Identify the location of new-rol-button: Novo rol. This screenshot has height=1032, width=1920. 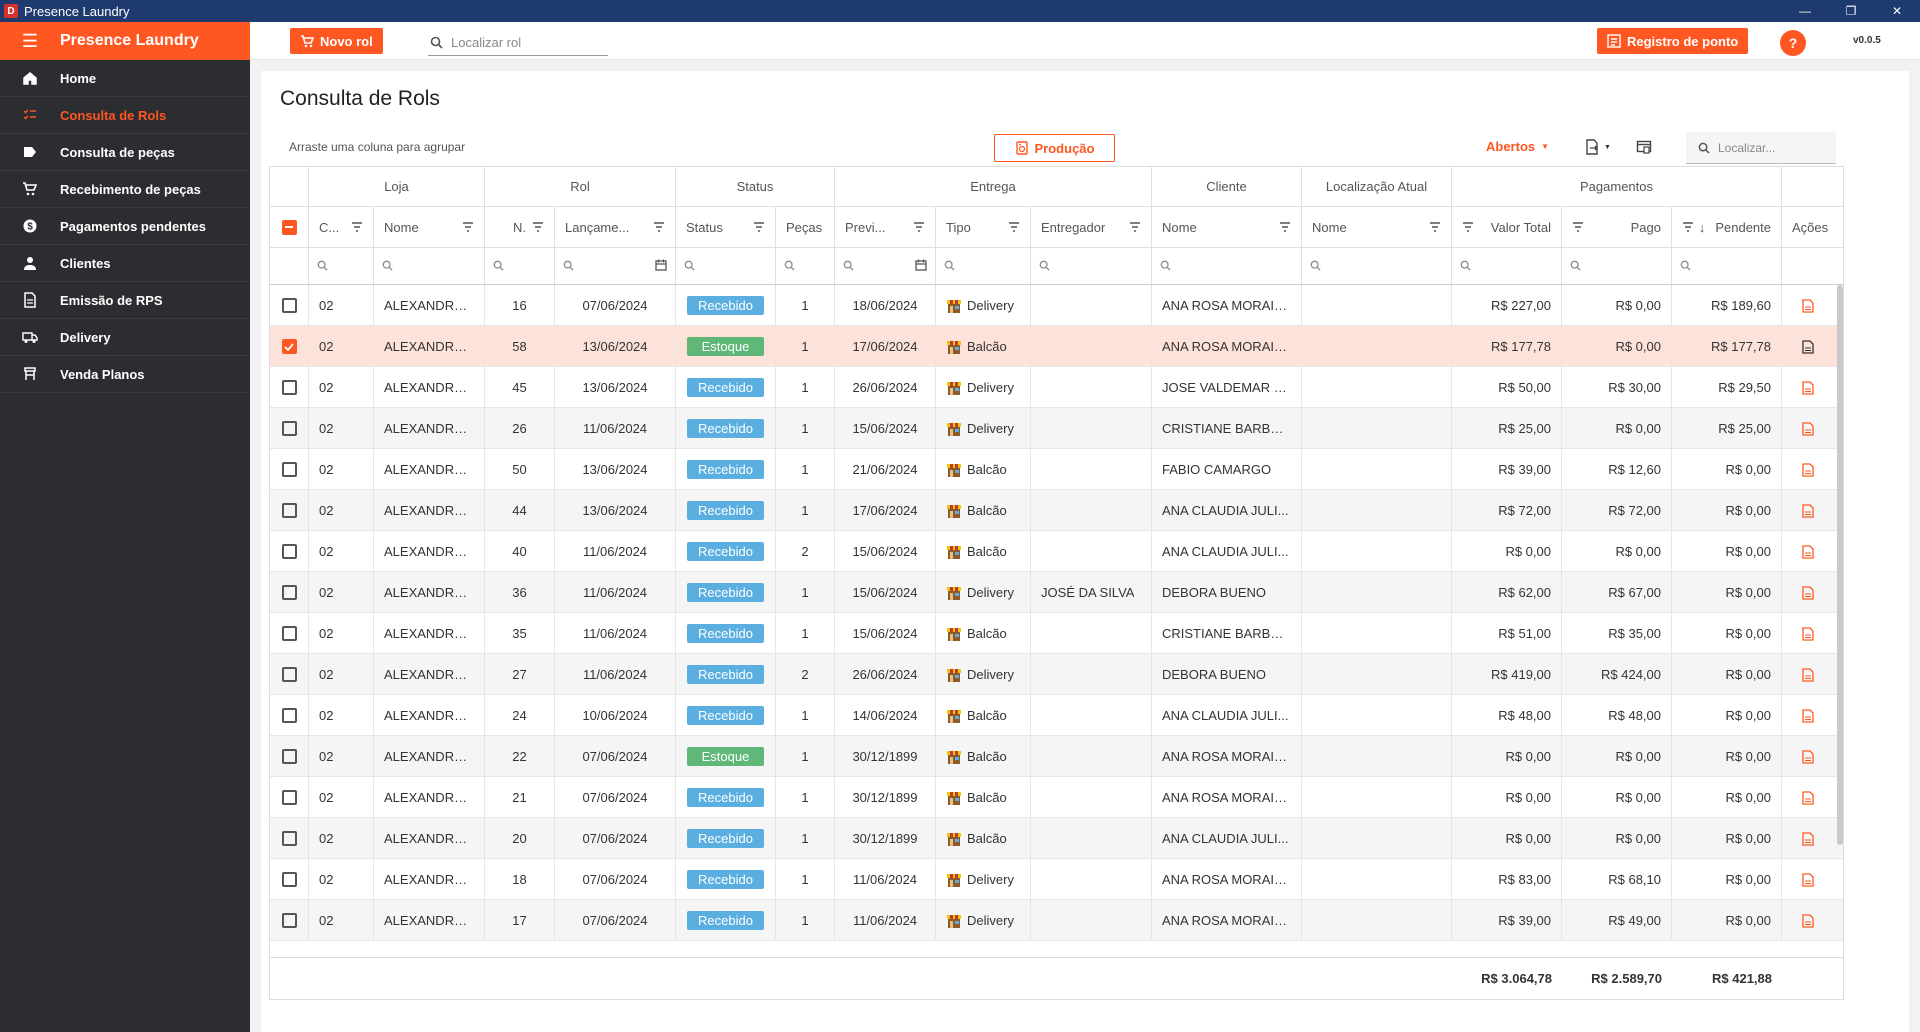
(336, 41).